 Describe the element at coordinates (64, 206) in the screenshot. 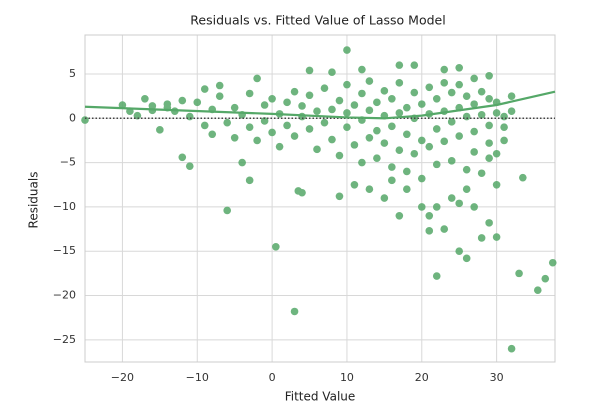

I see `y-tick-label: −10` at that location.